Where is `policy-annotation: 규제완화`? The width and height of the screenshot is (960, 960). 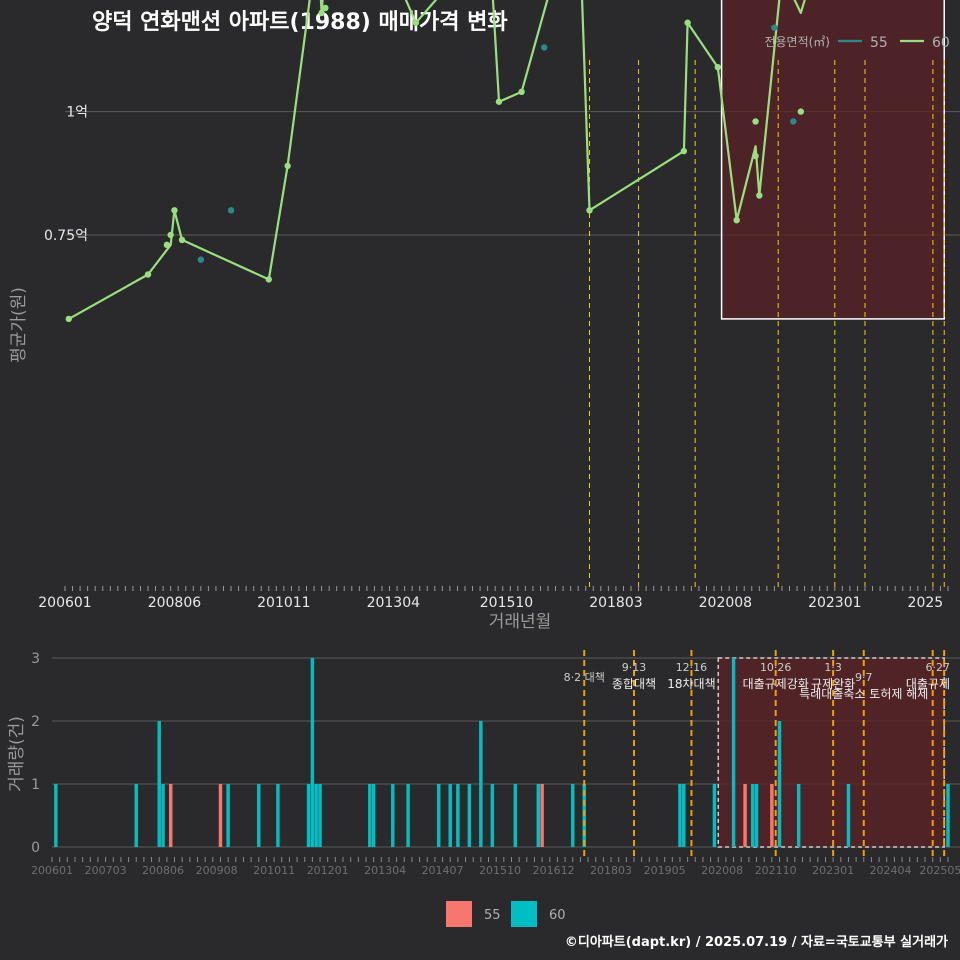 policy-annotation: 규제완화 is located at coordinates (833, 684).